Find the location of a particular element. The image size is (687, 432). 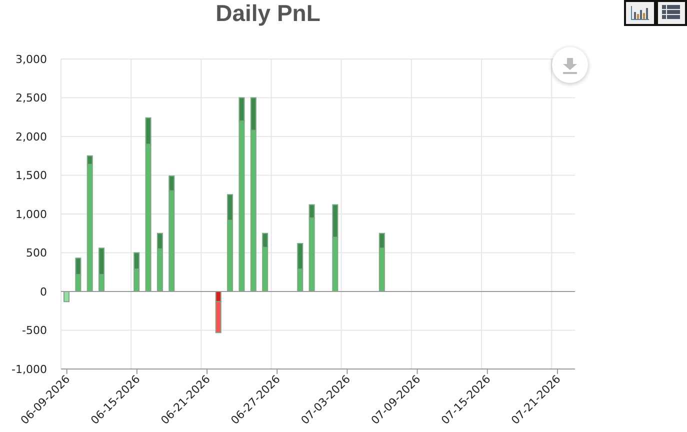

y-tick-label: 2,000 is located at coordinates (31, 137).